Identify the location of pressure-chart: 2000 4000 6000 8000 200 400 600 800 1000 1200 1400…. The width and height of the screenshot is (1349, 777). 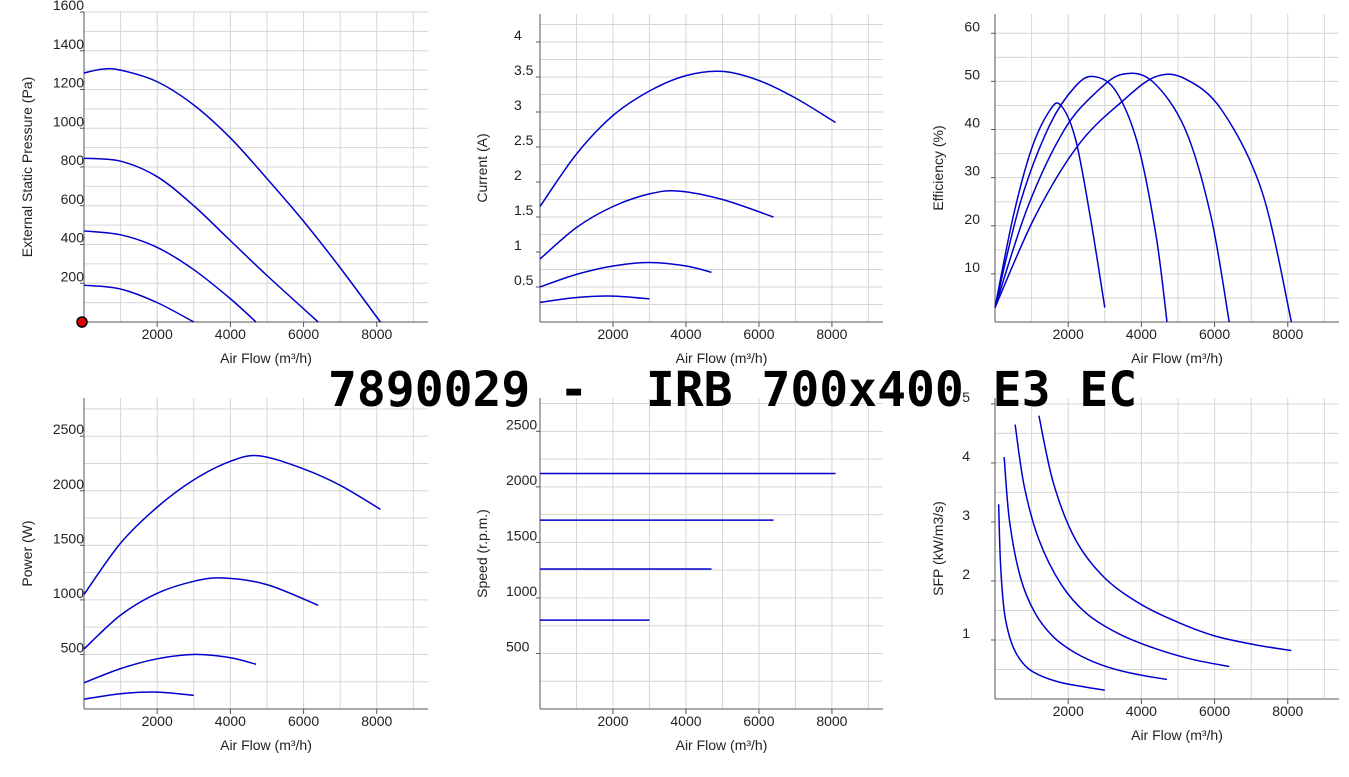
(223, 183).